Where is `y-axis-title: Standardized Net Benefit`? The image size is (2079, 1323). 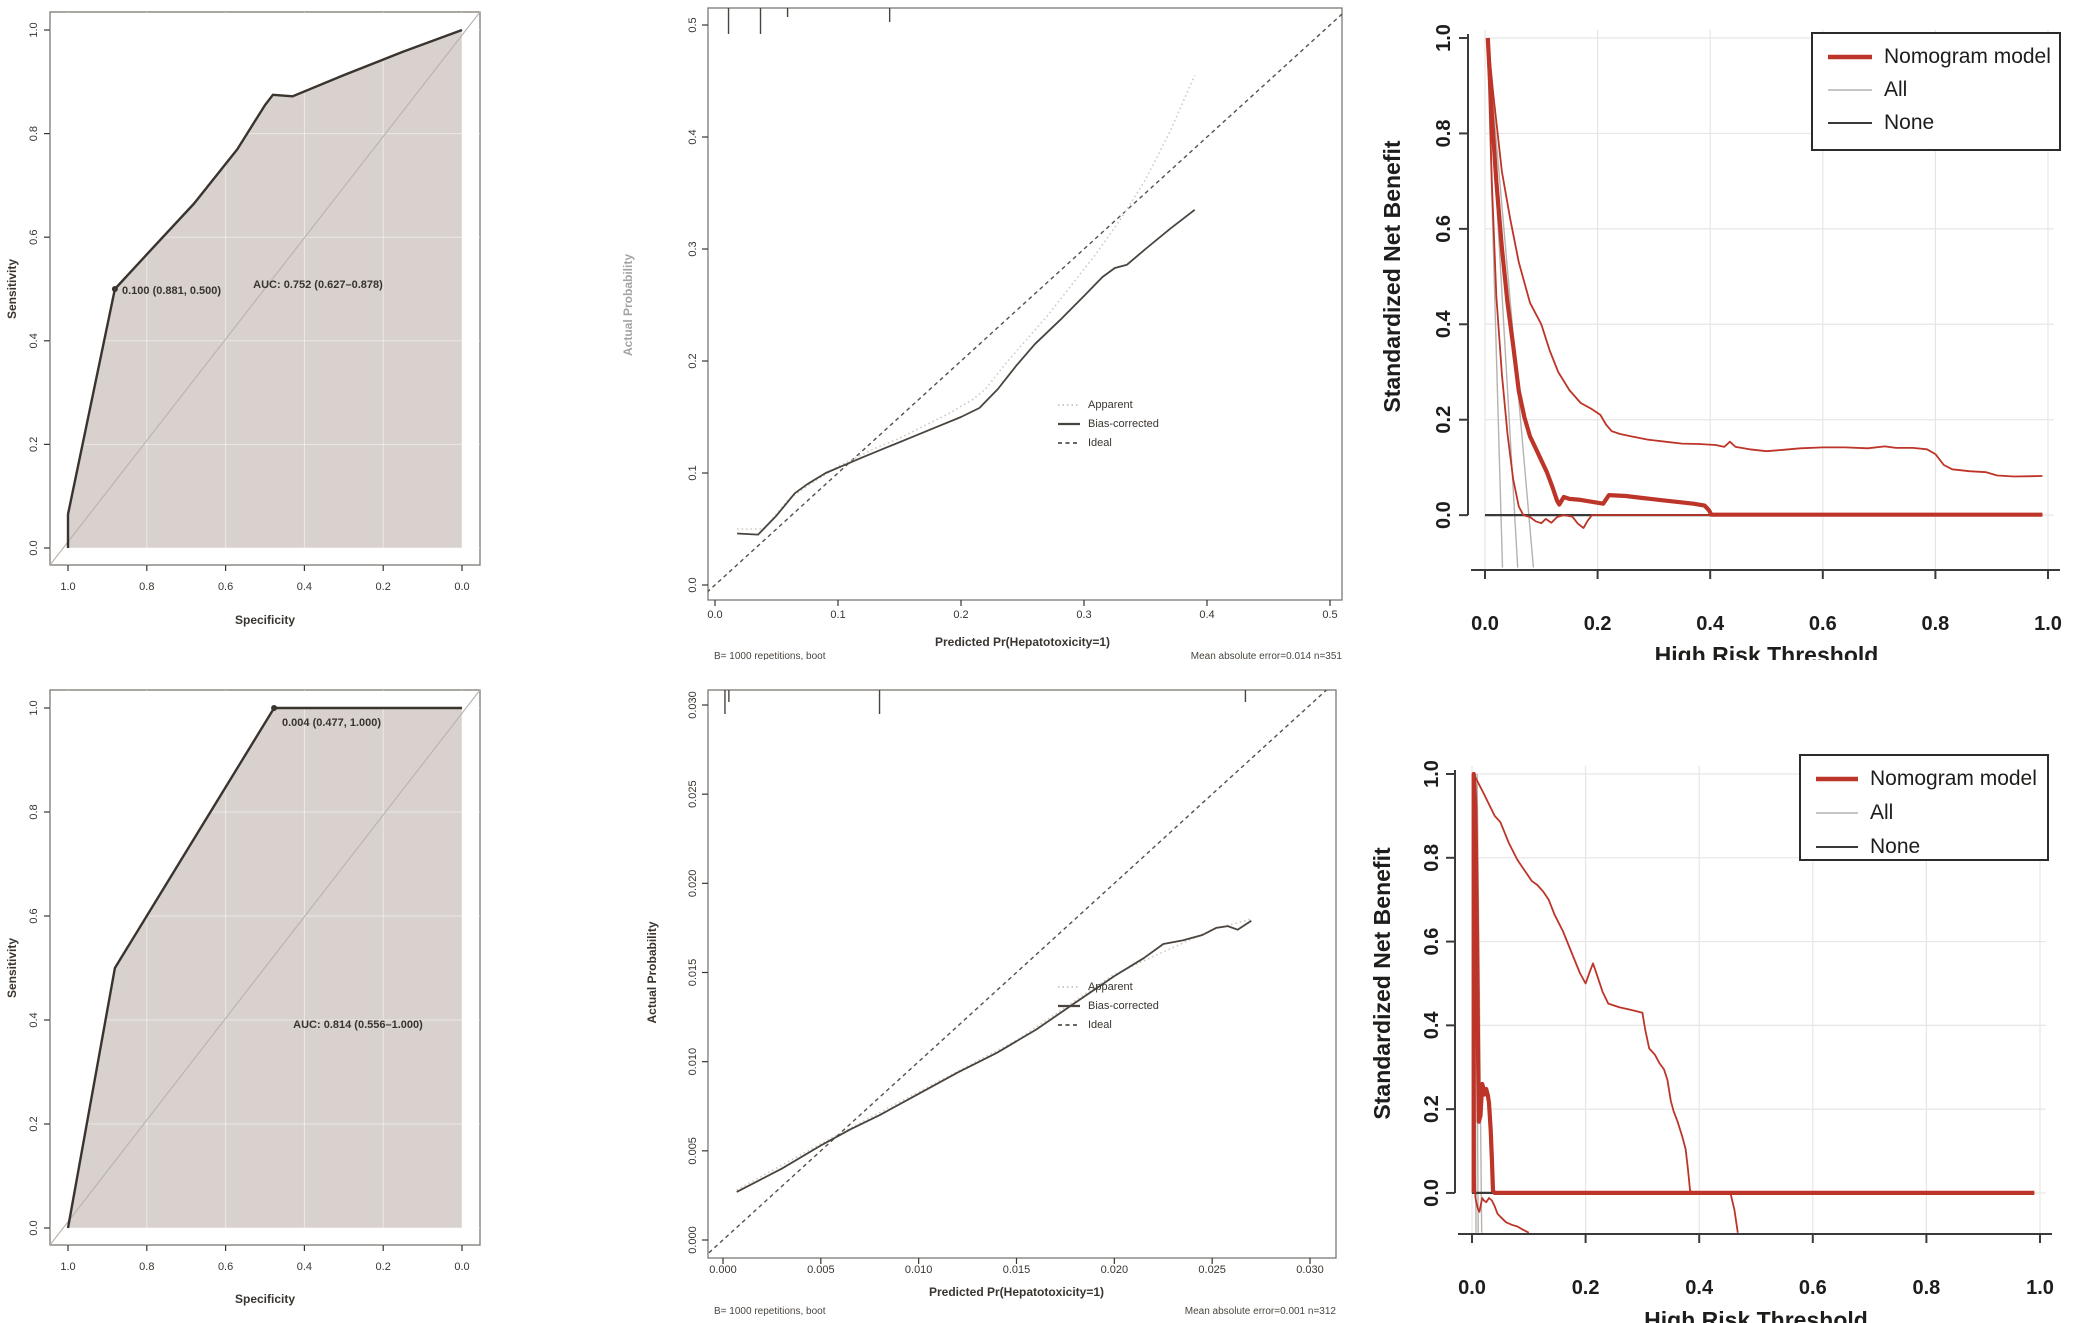 y-axis-title: Standardized Net Benefit is located at coordinates (1392, 276).